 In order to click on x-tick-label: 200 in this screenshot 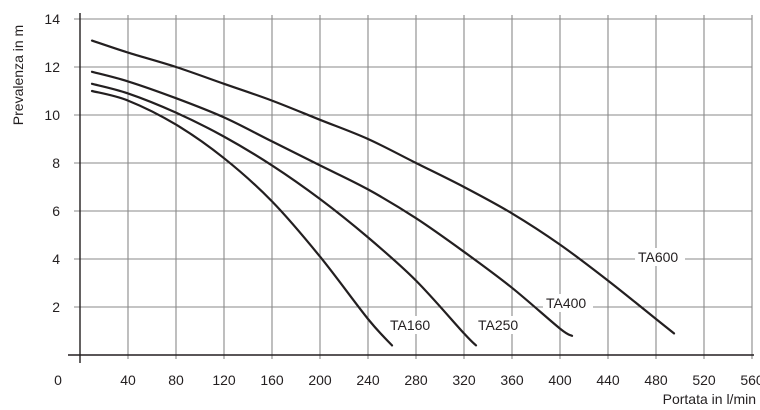, I will do `click(320, 380)`.